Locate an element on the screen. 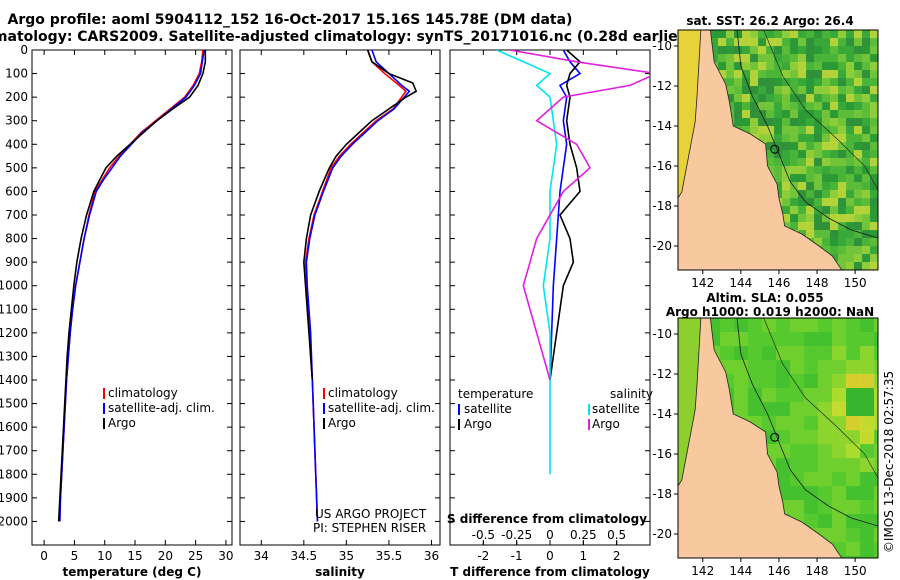 The width and height of the screenshot is (900, 580). x-tick-label: 36 is located at coordinates (431, 556).